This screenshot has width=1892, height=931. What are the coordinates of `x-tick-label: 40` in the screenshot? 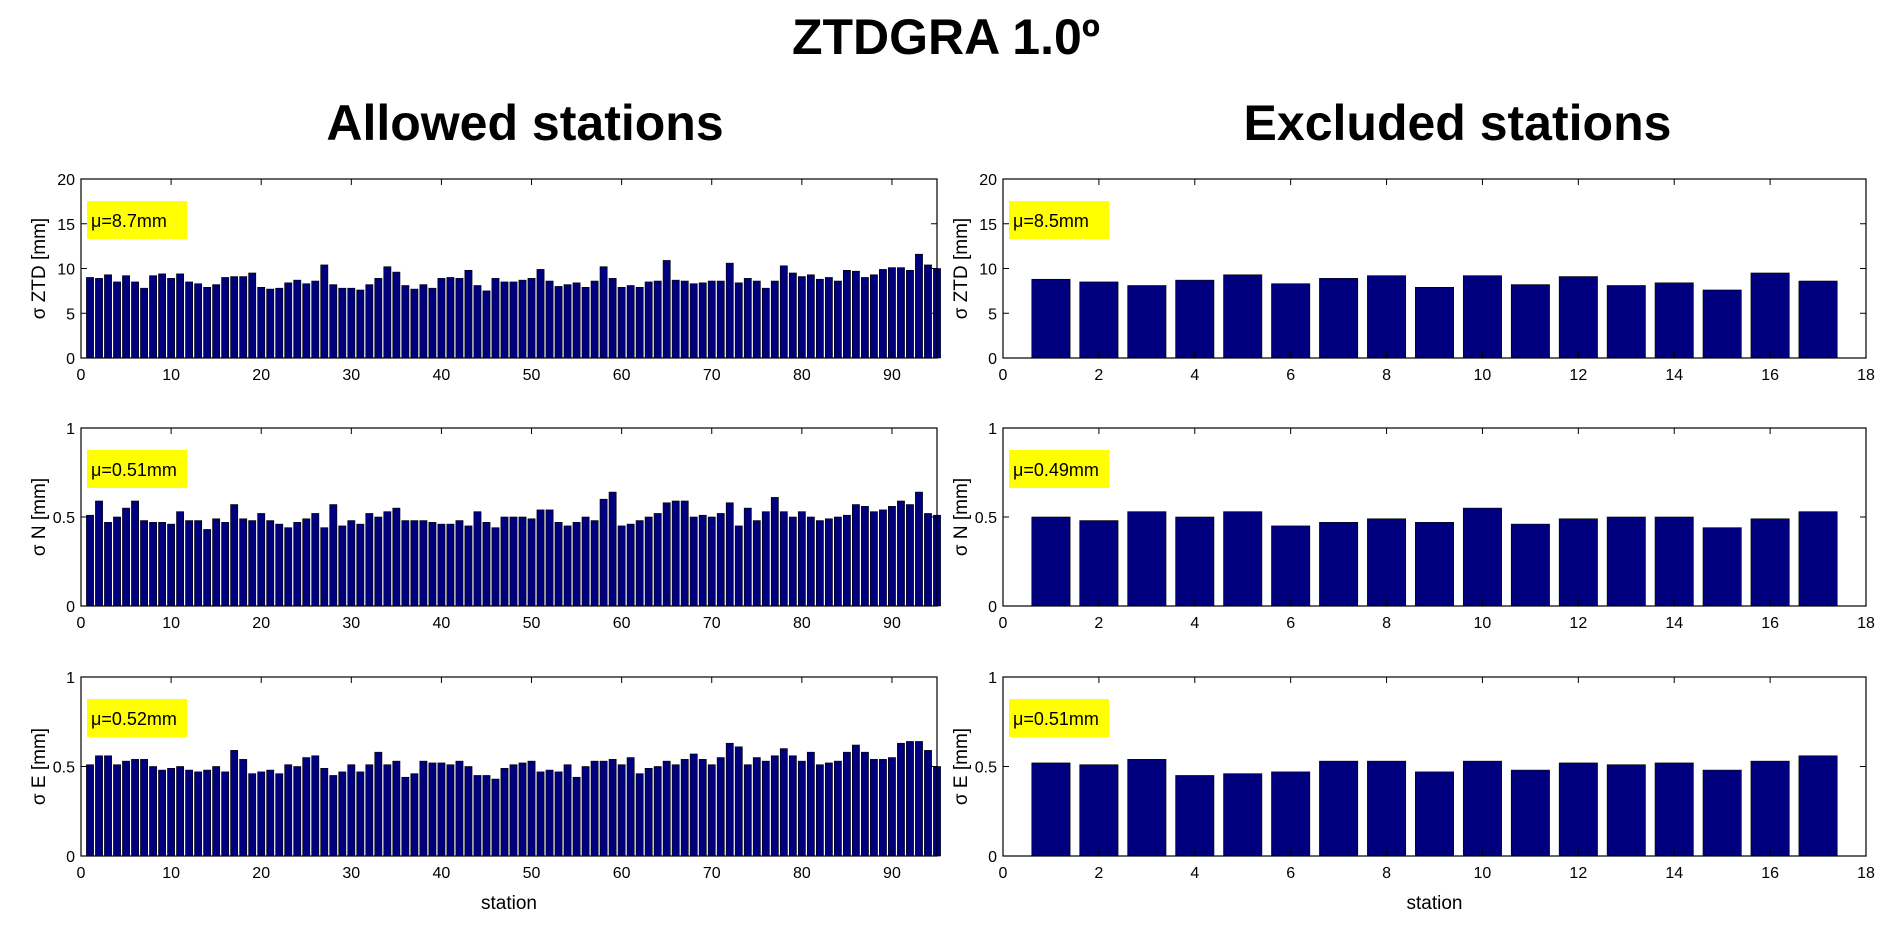 It's located at (442, 623).